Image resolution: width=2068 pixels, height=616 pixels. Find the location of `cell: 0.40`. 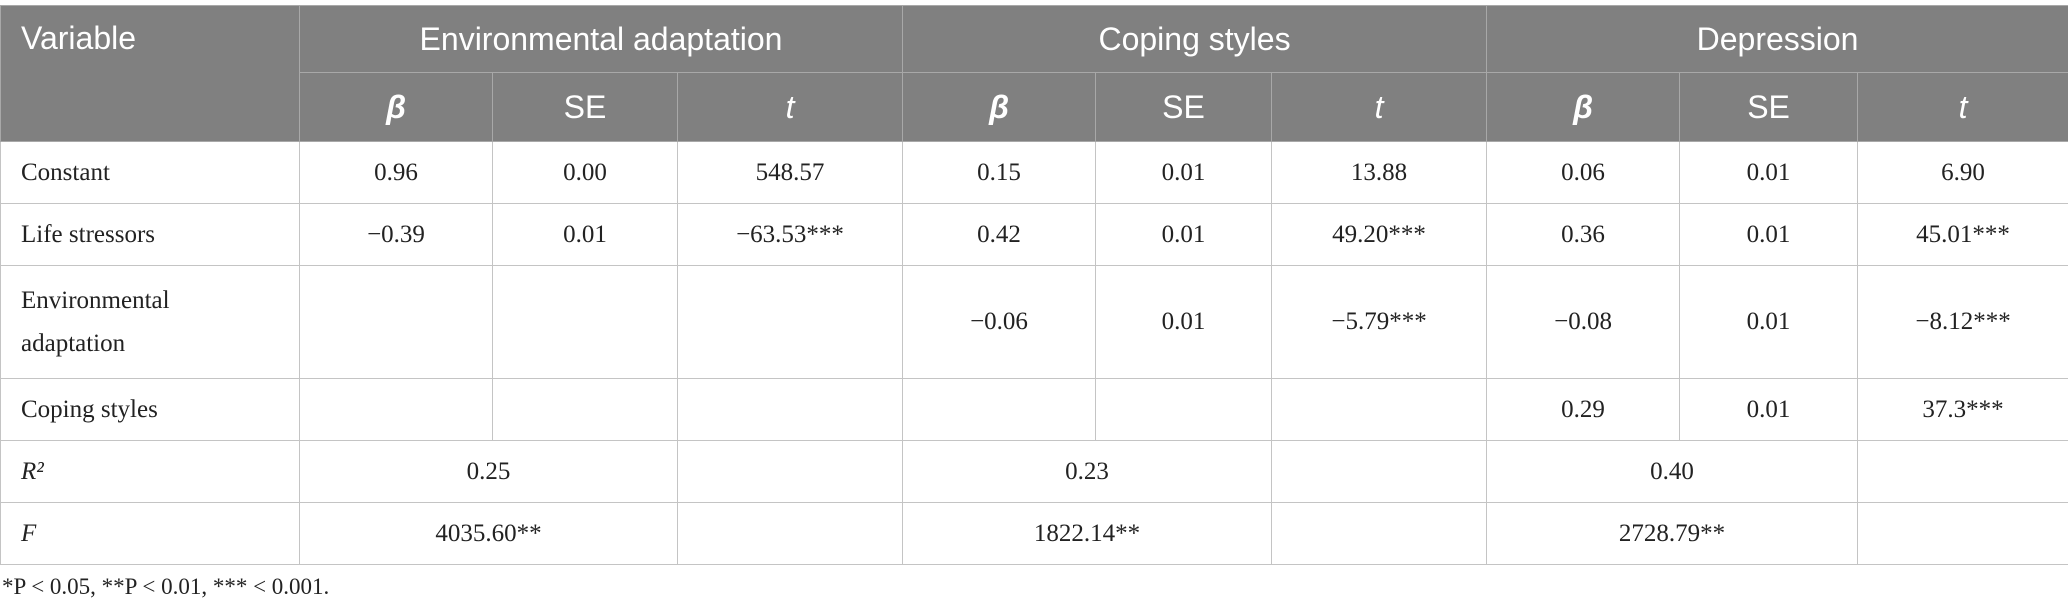

cell: 0.40 is located at coordinates (1672, 471).